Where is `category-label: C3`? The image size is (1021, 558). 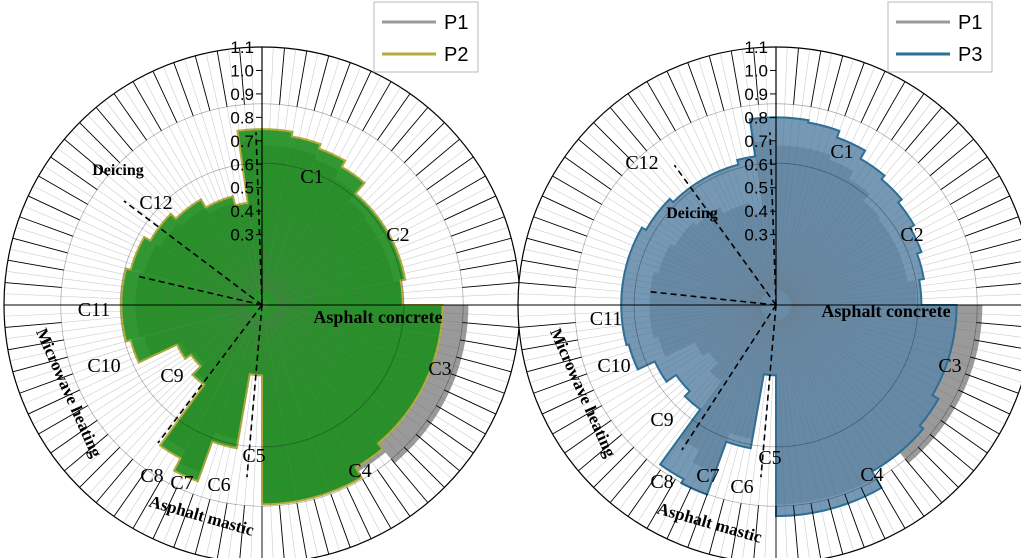
category-label: C3 is located at coordinates (439, 369).